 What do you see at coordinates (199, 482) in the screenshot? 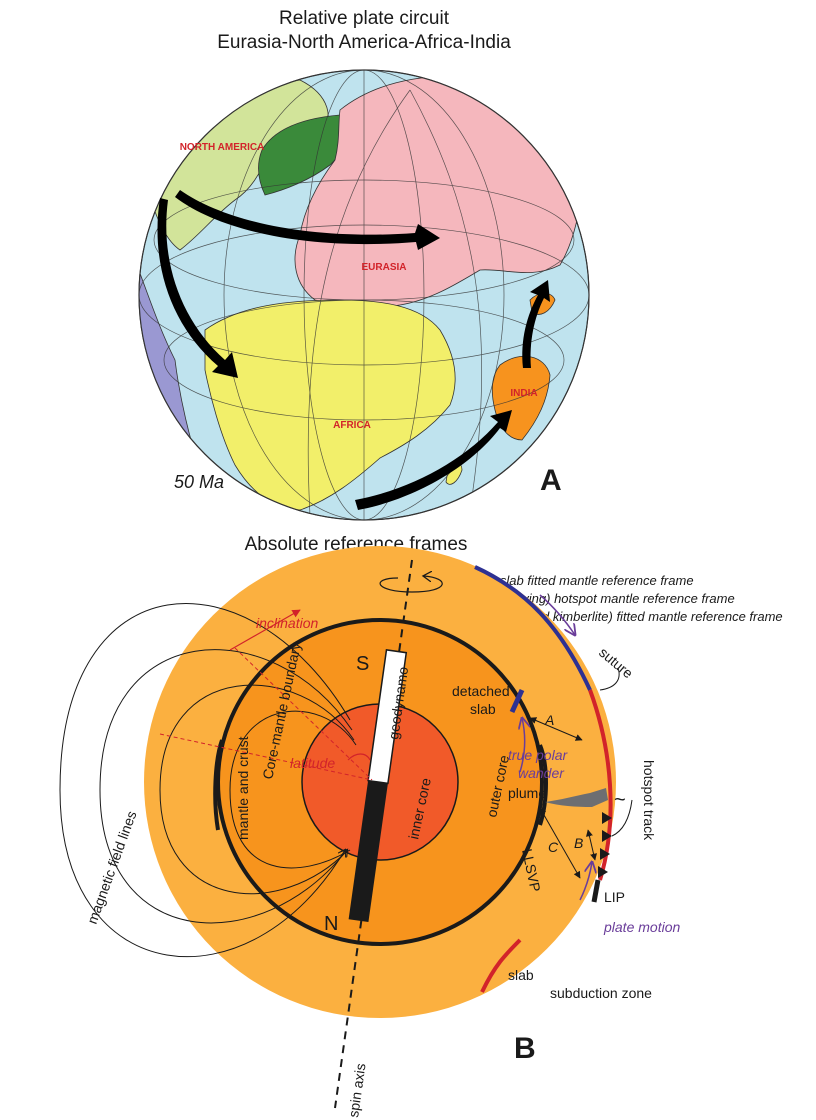
I see `age-label: 50 Ma` at bounding box center [199, 482].